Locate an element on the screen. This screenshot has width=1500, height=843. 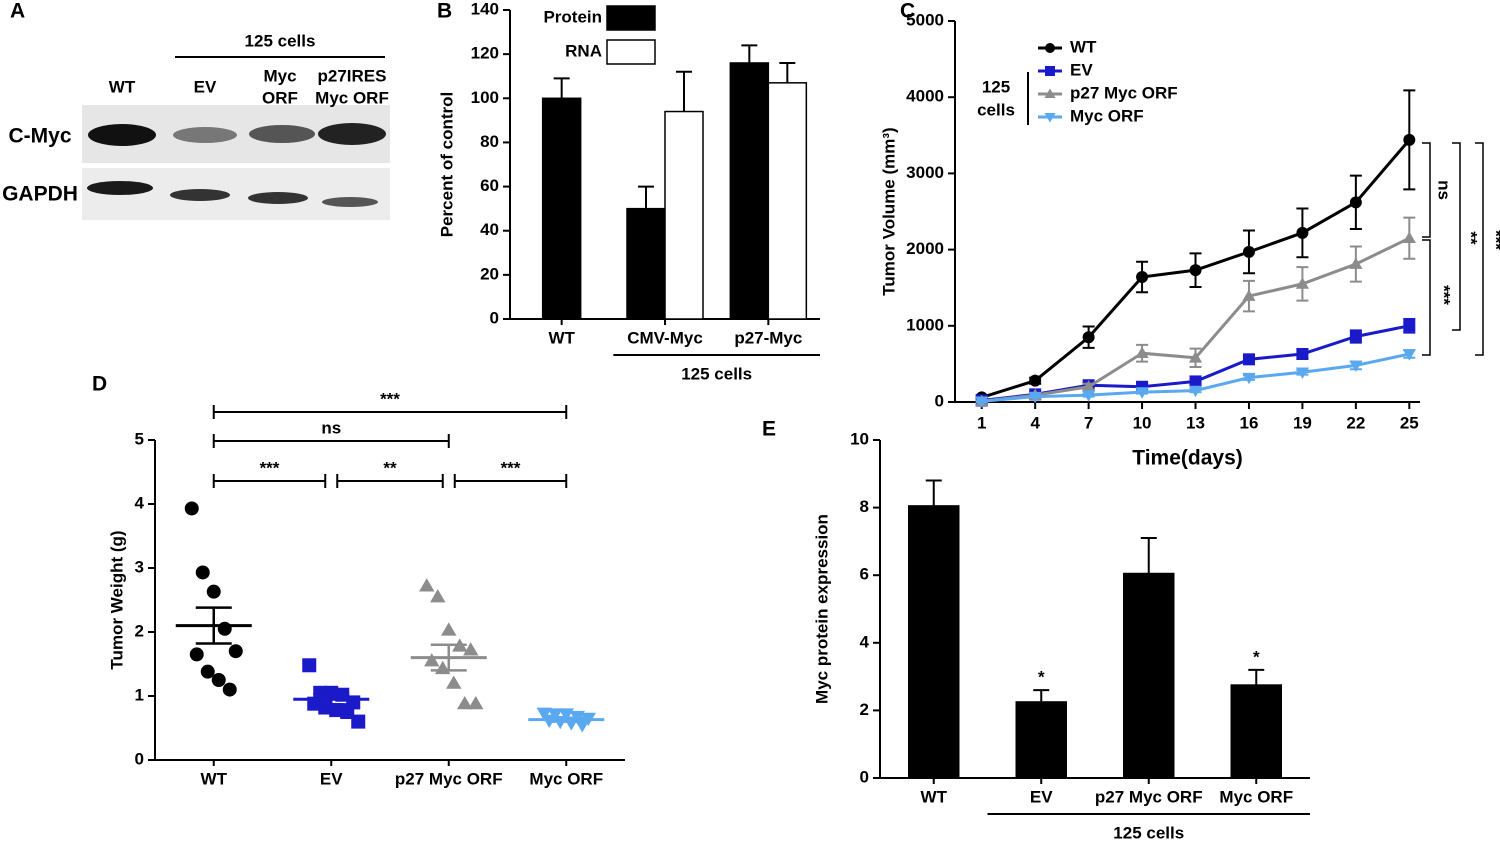
y-tick-label: 6 is located at coordinates (864, 574).